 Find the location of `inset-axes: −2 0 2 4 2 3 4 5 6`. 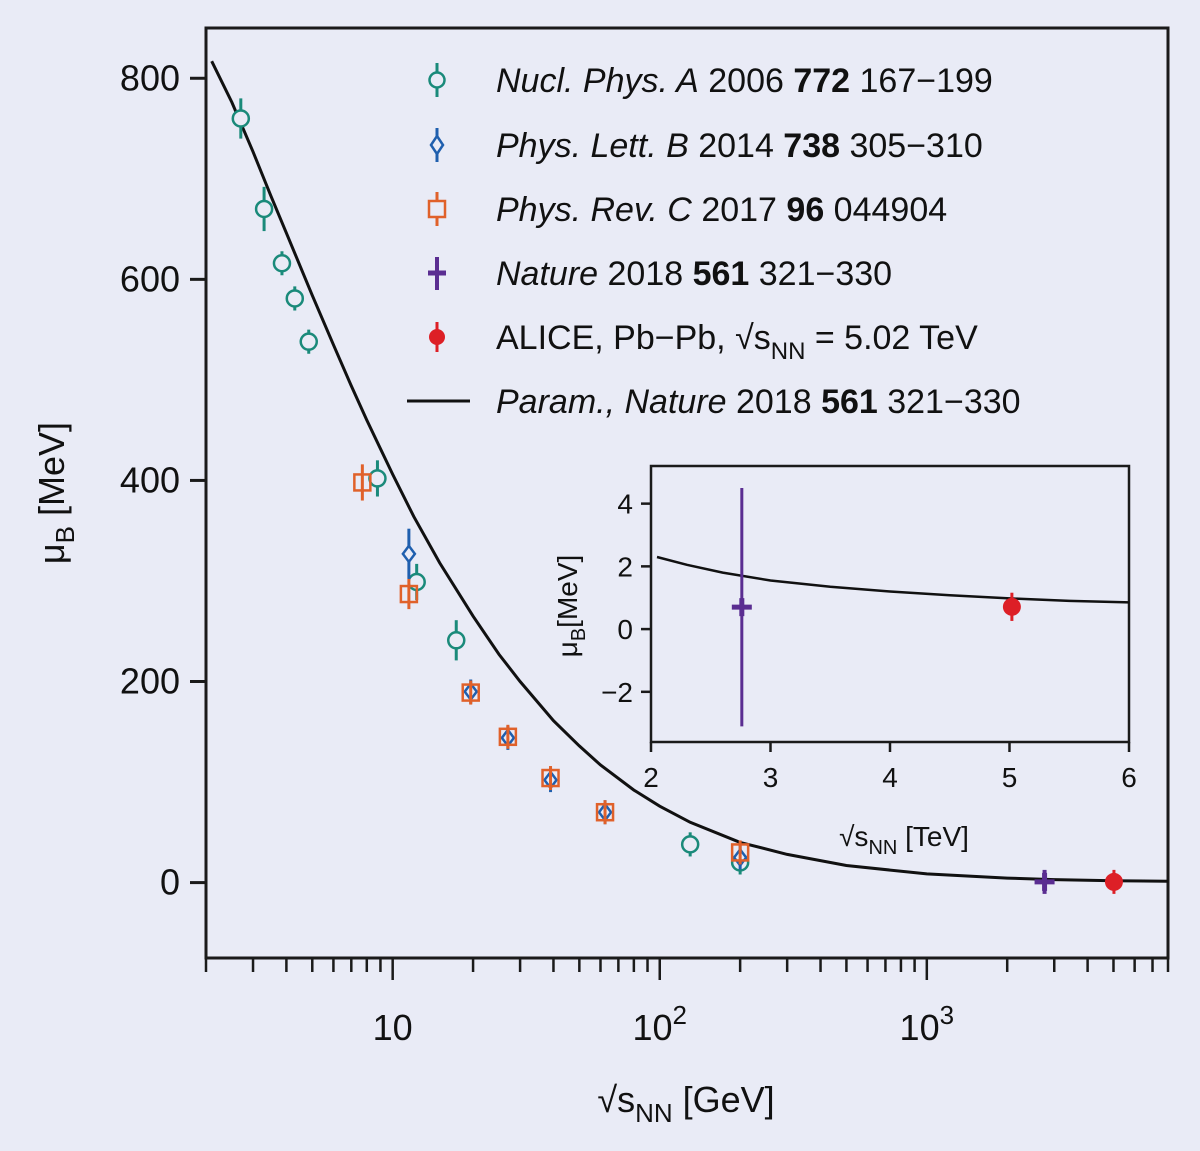

inset-axes: −2 0 2 4 2 3 4 5 6 is located at coordinates (869, 641).